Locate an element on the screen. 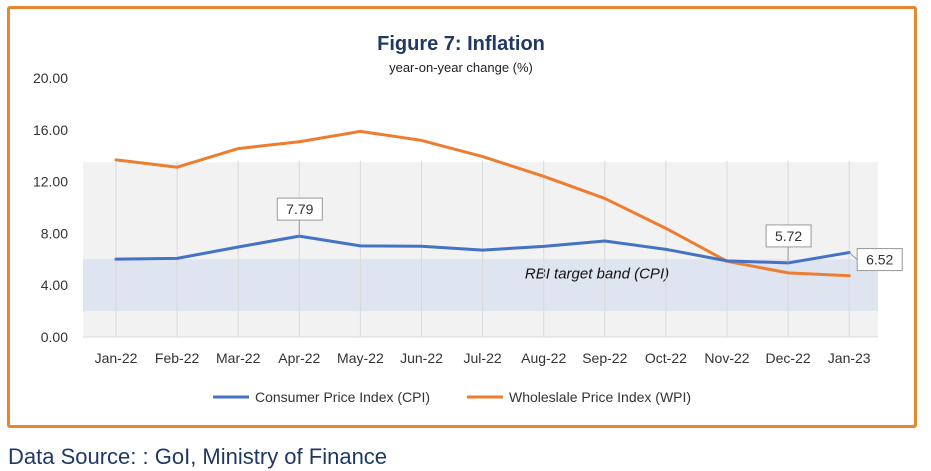  x-tick-label: Aug-22 is located at coordinates (543, 358).